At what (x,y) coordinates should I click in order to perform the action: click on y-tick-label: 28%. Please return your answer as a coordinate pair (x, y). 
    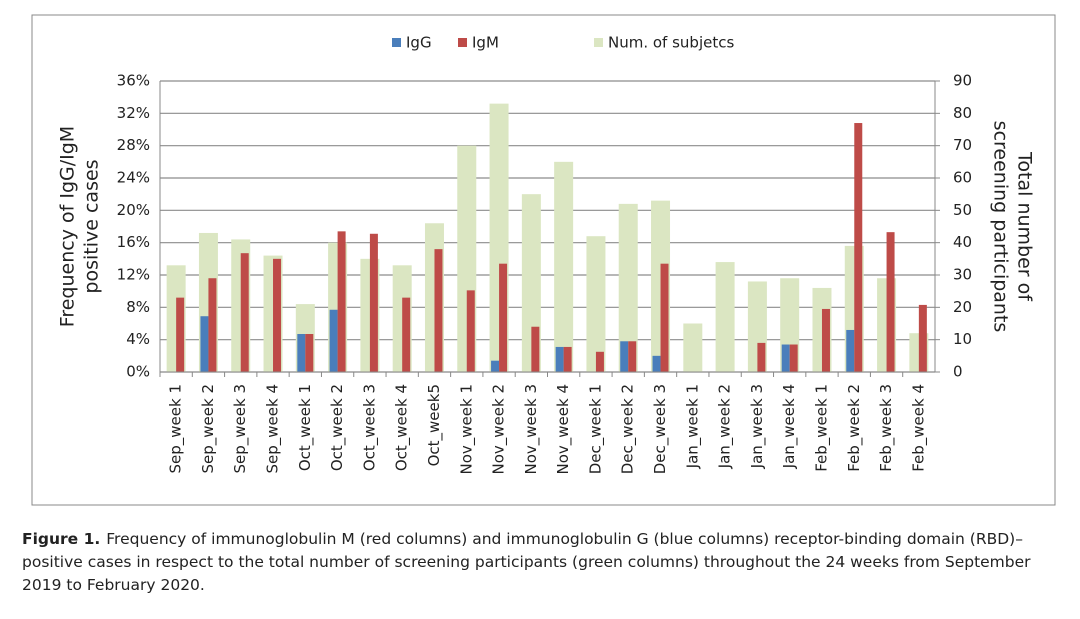
    Looking at the image, I should click on (133, 145).